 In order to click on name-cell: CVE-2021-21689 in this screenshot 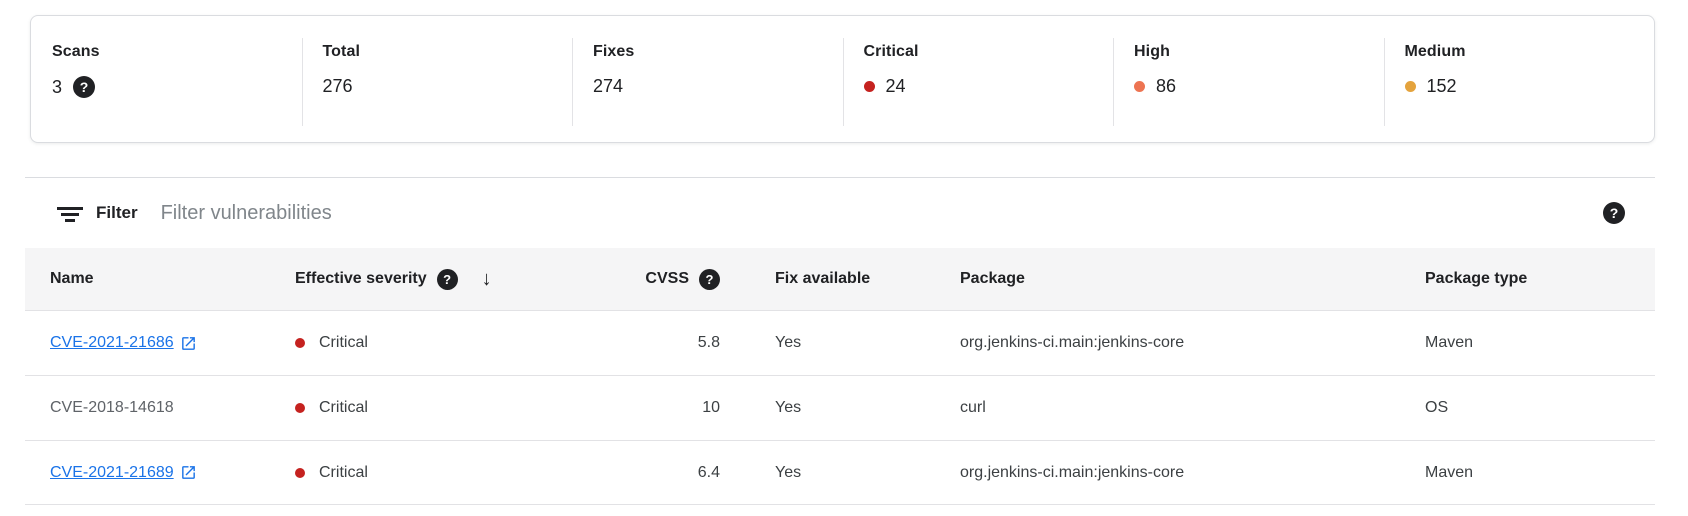, I will do `click(172, 473)`.